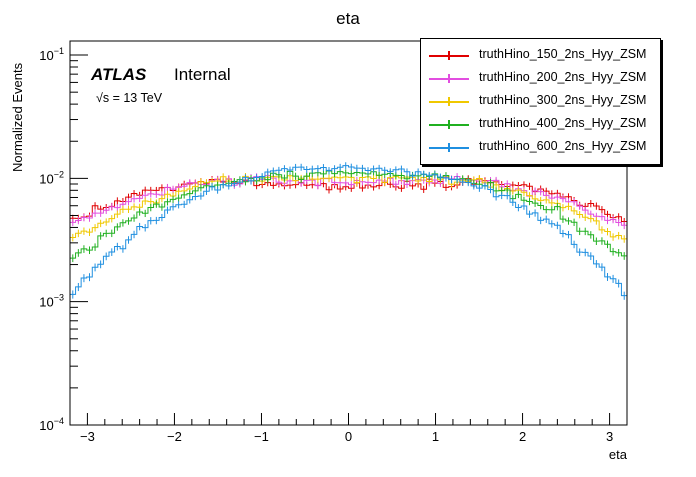 This screenshot has width=696, height=477. What do you see at coordinates (17, 117) in the screenshot?
I see `y-axis-label: Normalized Events` at bounding box center [17, 117].